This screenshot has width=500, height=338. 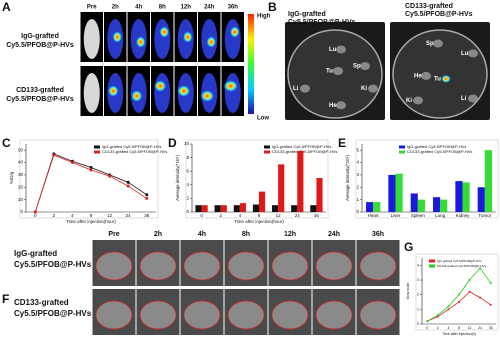 I want to click on x-tick-label: Heart, so click(x=374, y=215).